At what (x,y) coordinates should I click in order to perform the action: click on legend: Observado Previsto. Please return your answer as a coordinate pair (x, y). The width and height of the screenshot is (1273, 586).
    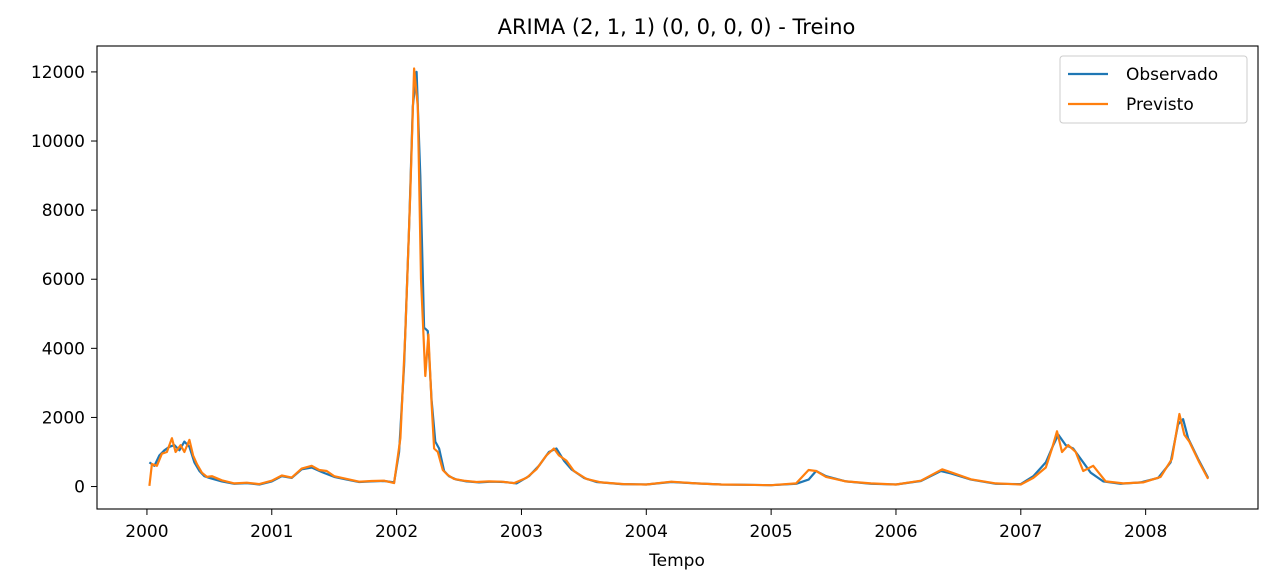
    Looking at the image, I should click on (1153, 89).